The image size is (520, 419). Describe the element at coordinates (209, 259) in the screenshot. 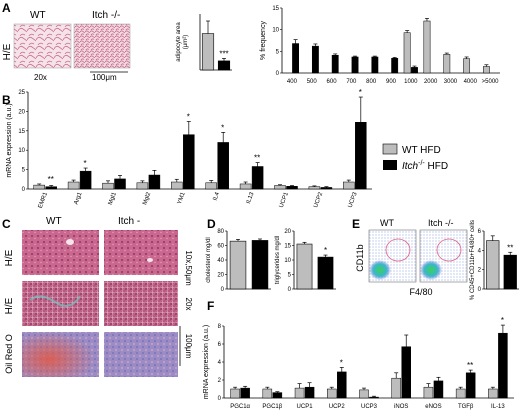

I see `y-axis-label: cholesterol mg/dl` at that location.